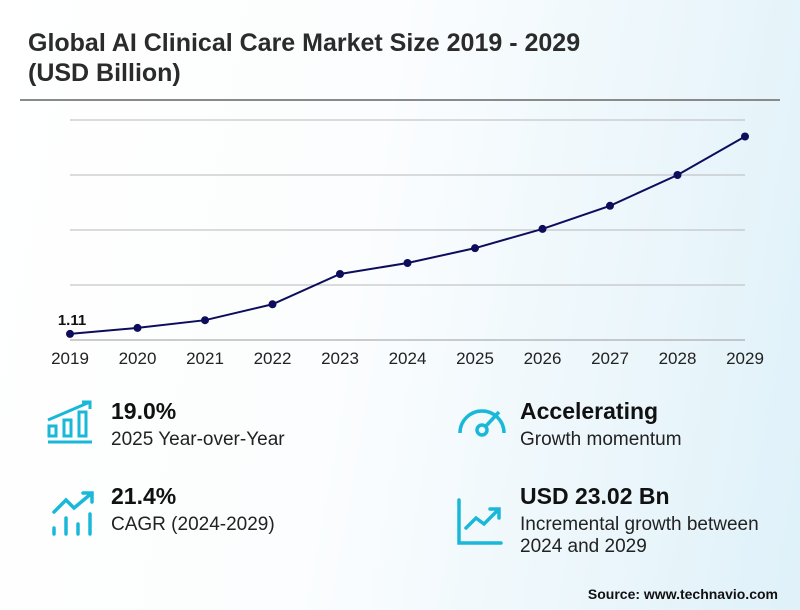 The height and width of the screenshot is (610, 800). Describe the element at coordinates (273, 358) in the screenshot. I see `x-tick-label: 2022` at that location.